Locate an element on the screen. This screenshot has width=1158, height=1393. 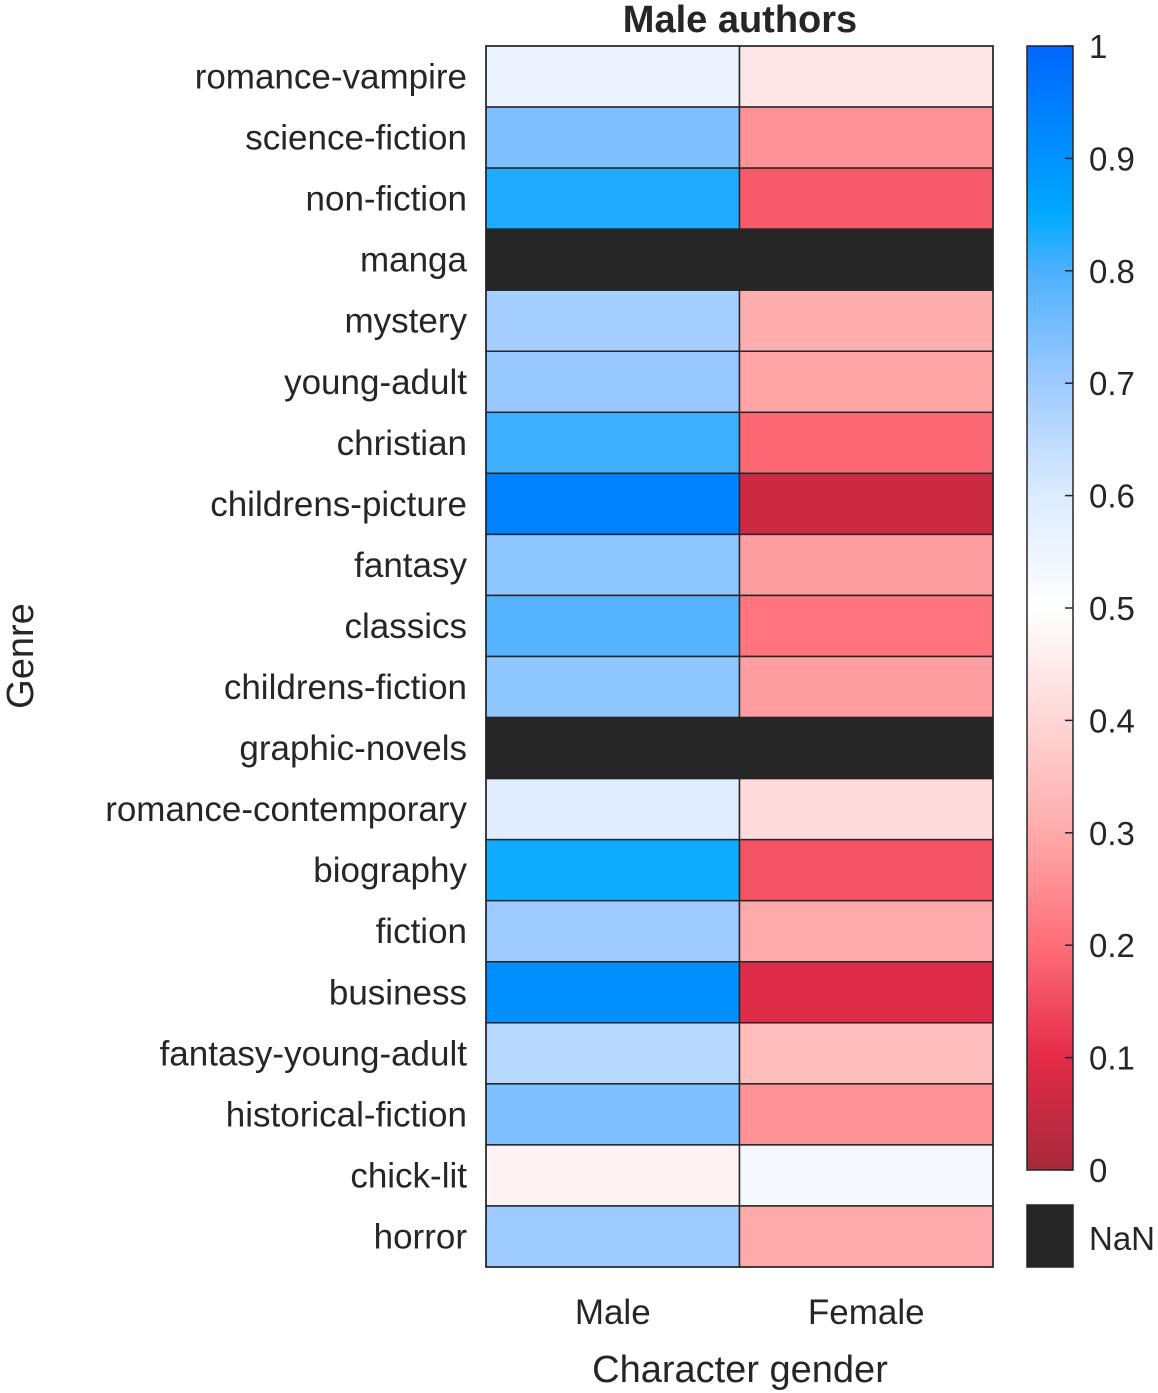
y-tick-label: christian is located at coordinates (402, 443).